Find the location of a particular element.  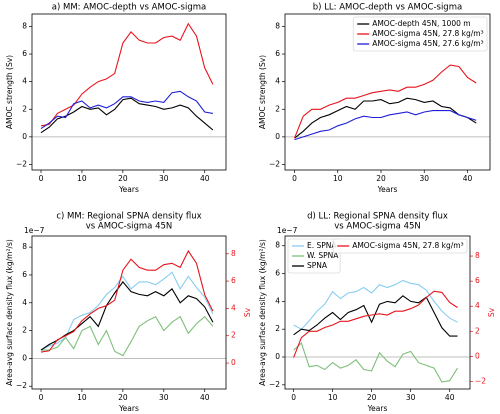

legend-label: SPNA is located at coordinates (317, 265).